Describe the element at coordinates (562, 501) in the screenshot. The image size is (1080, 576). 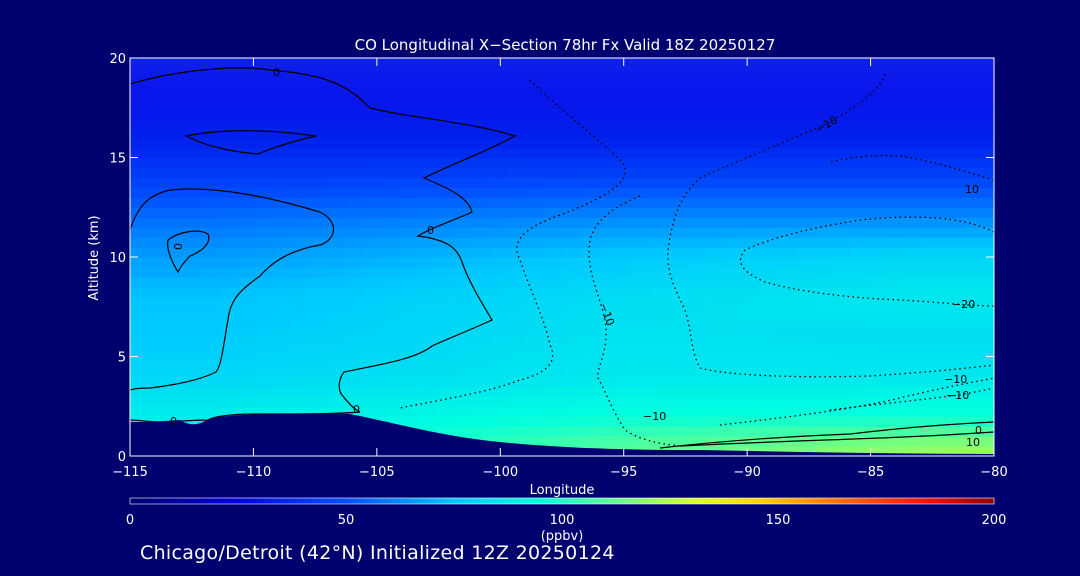
I see `colorbar` at that location.